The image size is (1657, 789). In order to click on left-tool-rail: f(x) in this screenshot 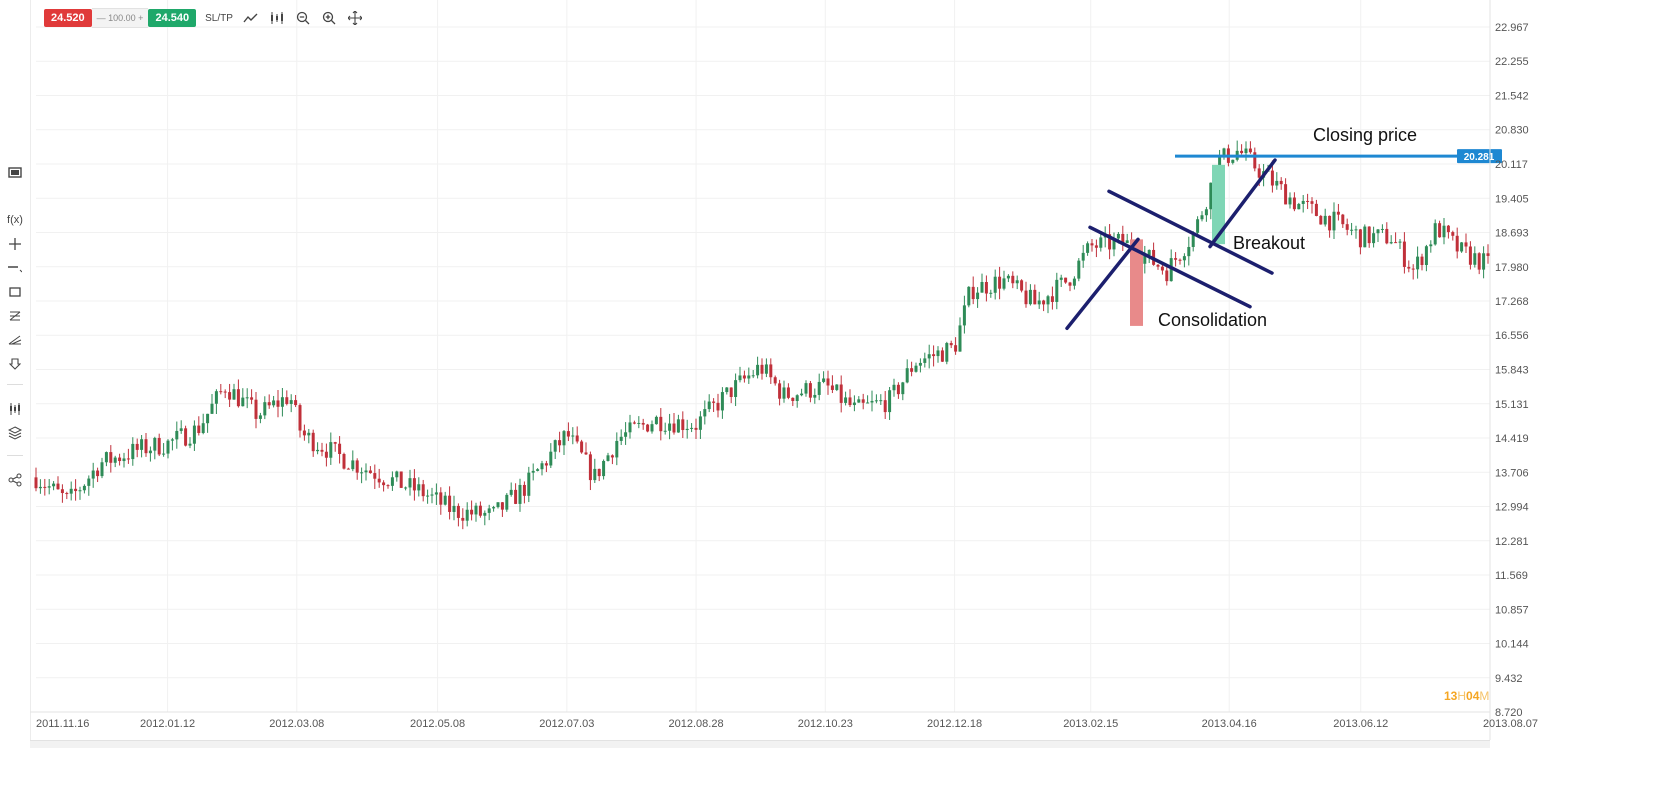, I will do `click(15, 373)`.